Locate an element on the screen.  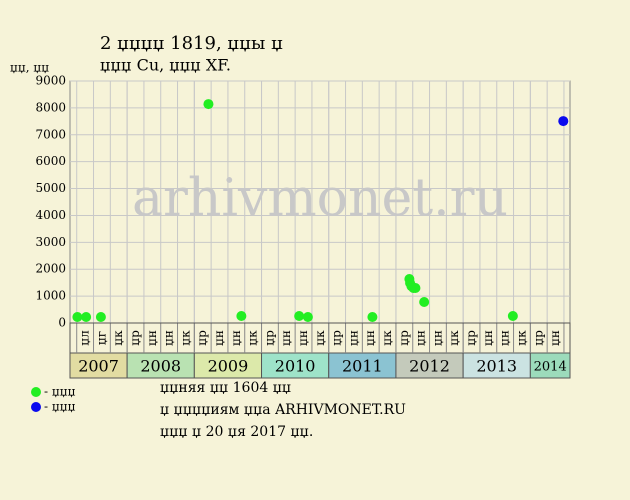
note: џџняя џџ 1604 џџ is located at coordinates (225, 388).